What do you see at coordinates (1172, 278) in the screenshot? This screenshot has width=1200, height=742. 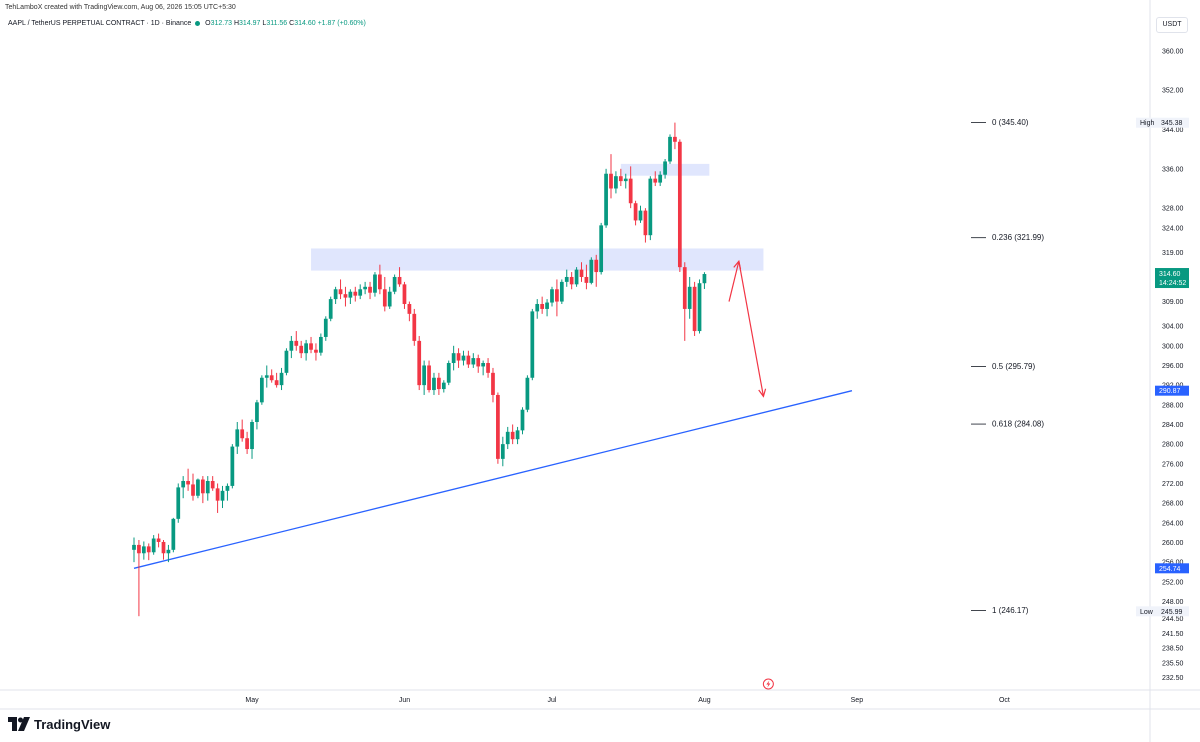 I see `current-price-badge` at bounding box center [1172, 278].